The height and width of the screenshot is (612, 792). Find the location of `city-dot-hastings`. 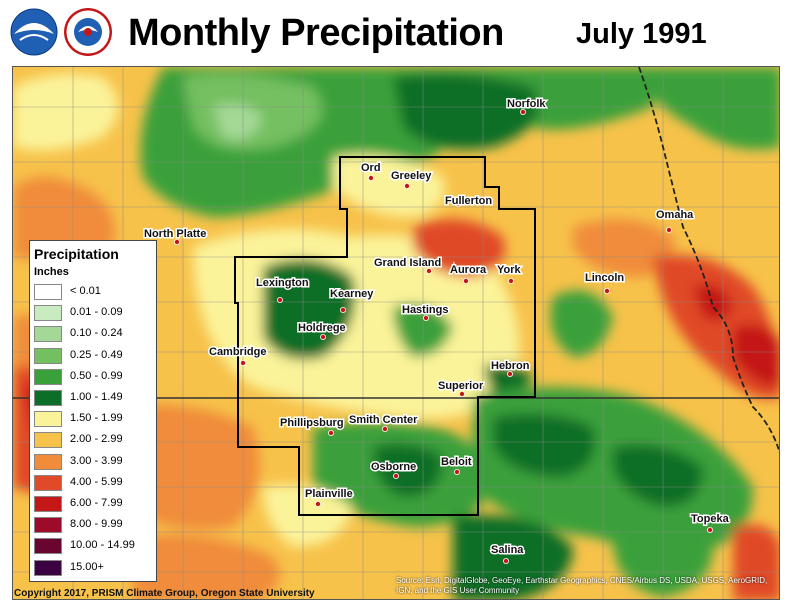

city-dot-hastings is located at coordinates (425, 317).